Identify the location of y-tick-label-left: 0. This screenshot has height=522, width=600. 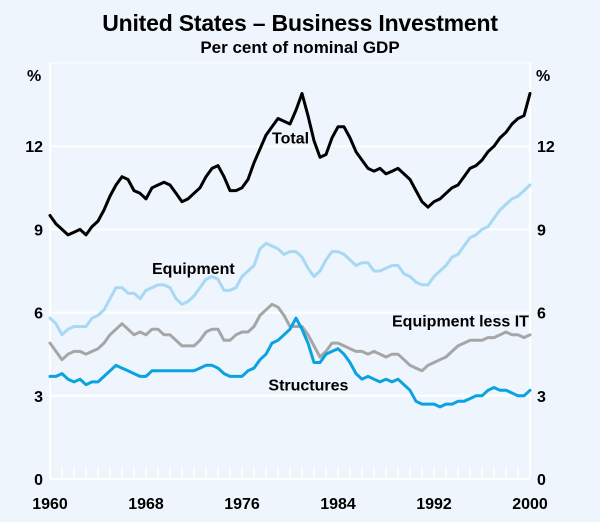
(38, 480).